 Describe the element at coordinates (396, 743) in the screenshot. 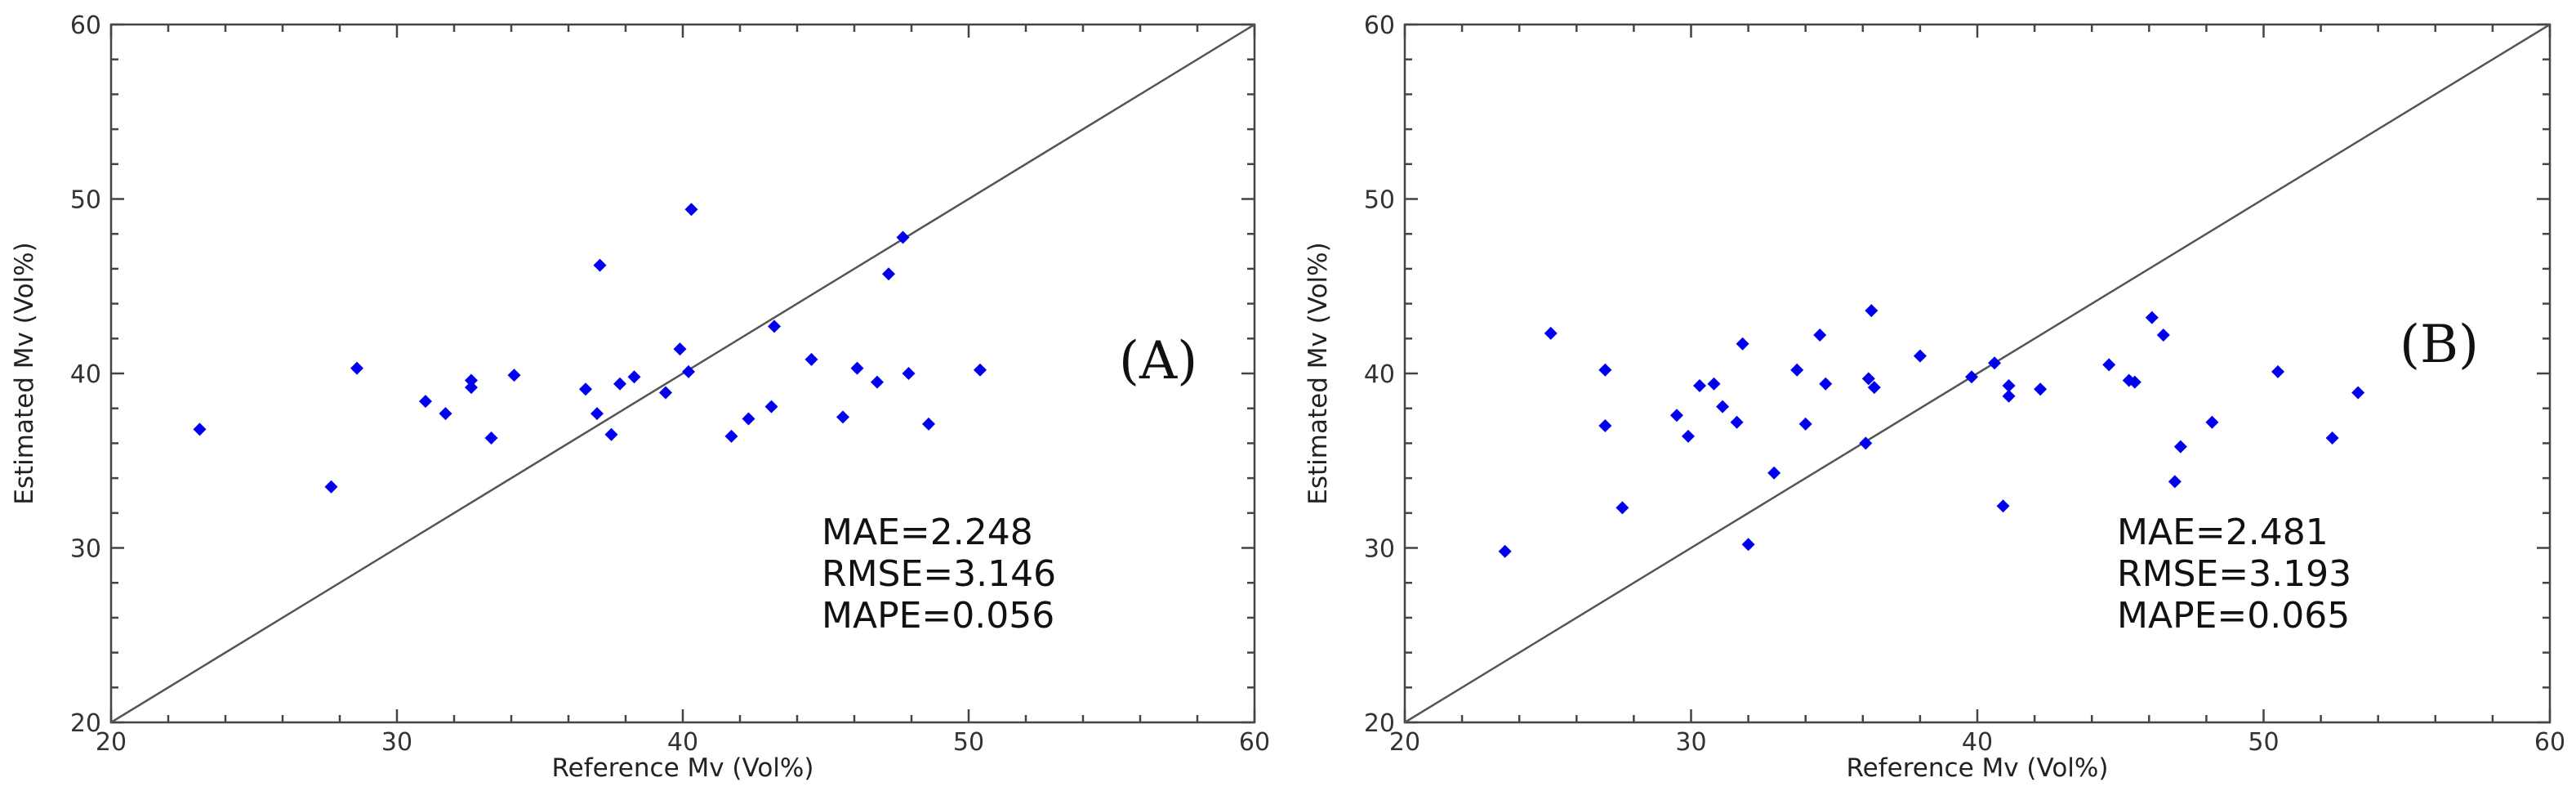

I see `x-tick-label: 30` at that location.